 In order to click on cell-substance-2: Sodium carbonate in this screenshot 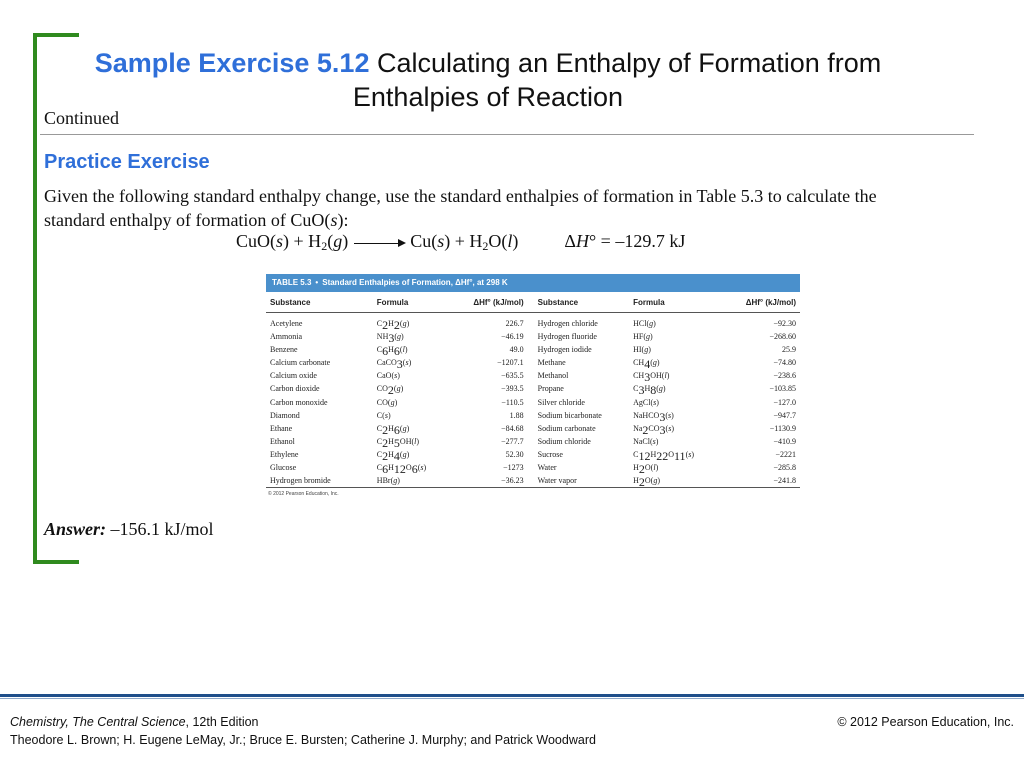, I will do `click(566, 428)`.